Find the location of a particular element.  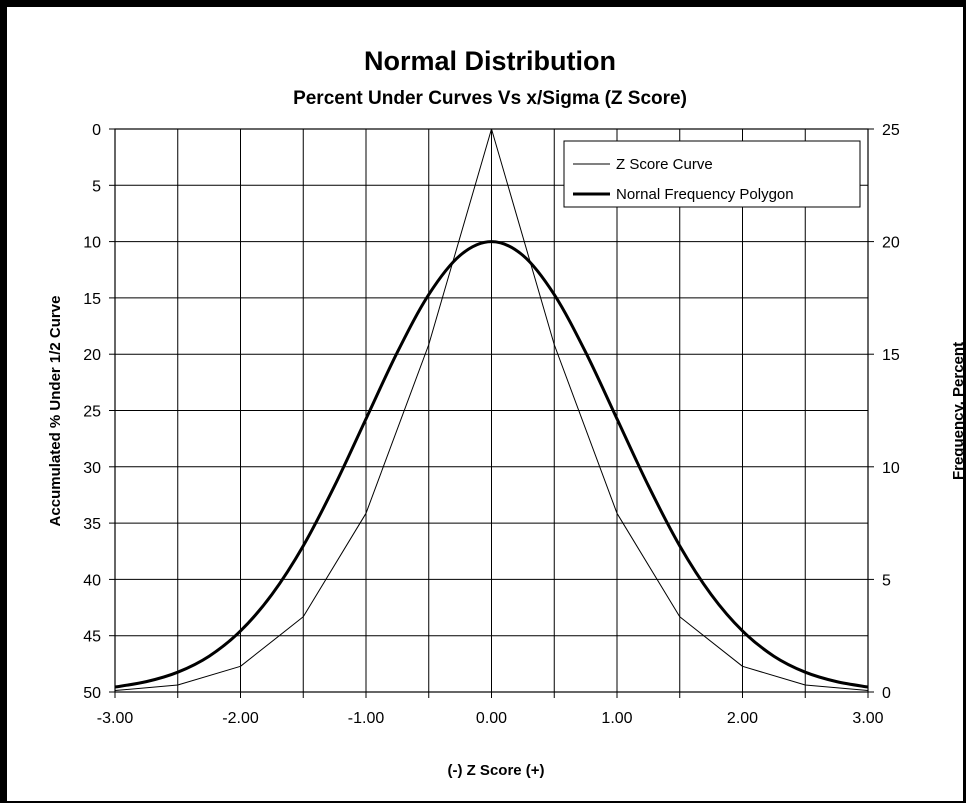

y-left-tick-label: 5 is located at coordinates (96, 186).